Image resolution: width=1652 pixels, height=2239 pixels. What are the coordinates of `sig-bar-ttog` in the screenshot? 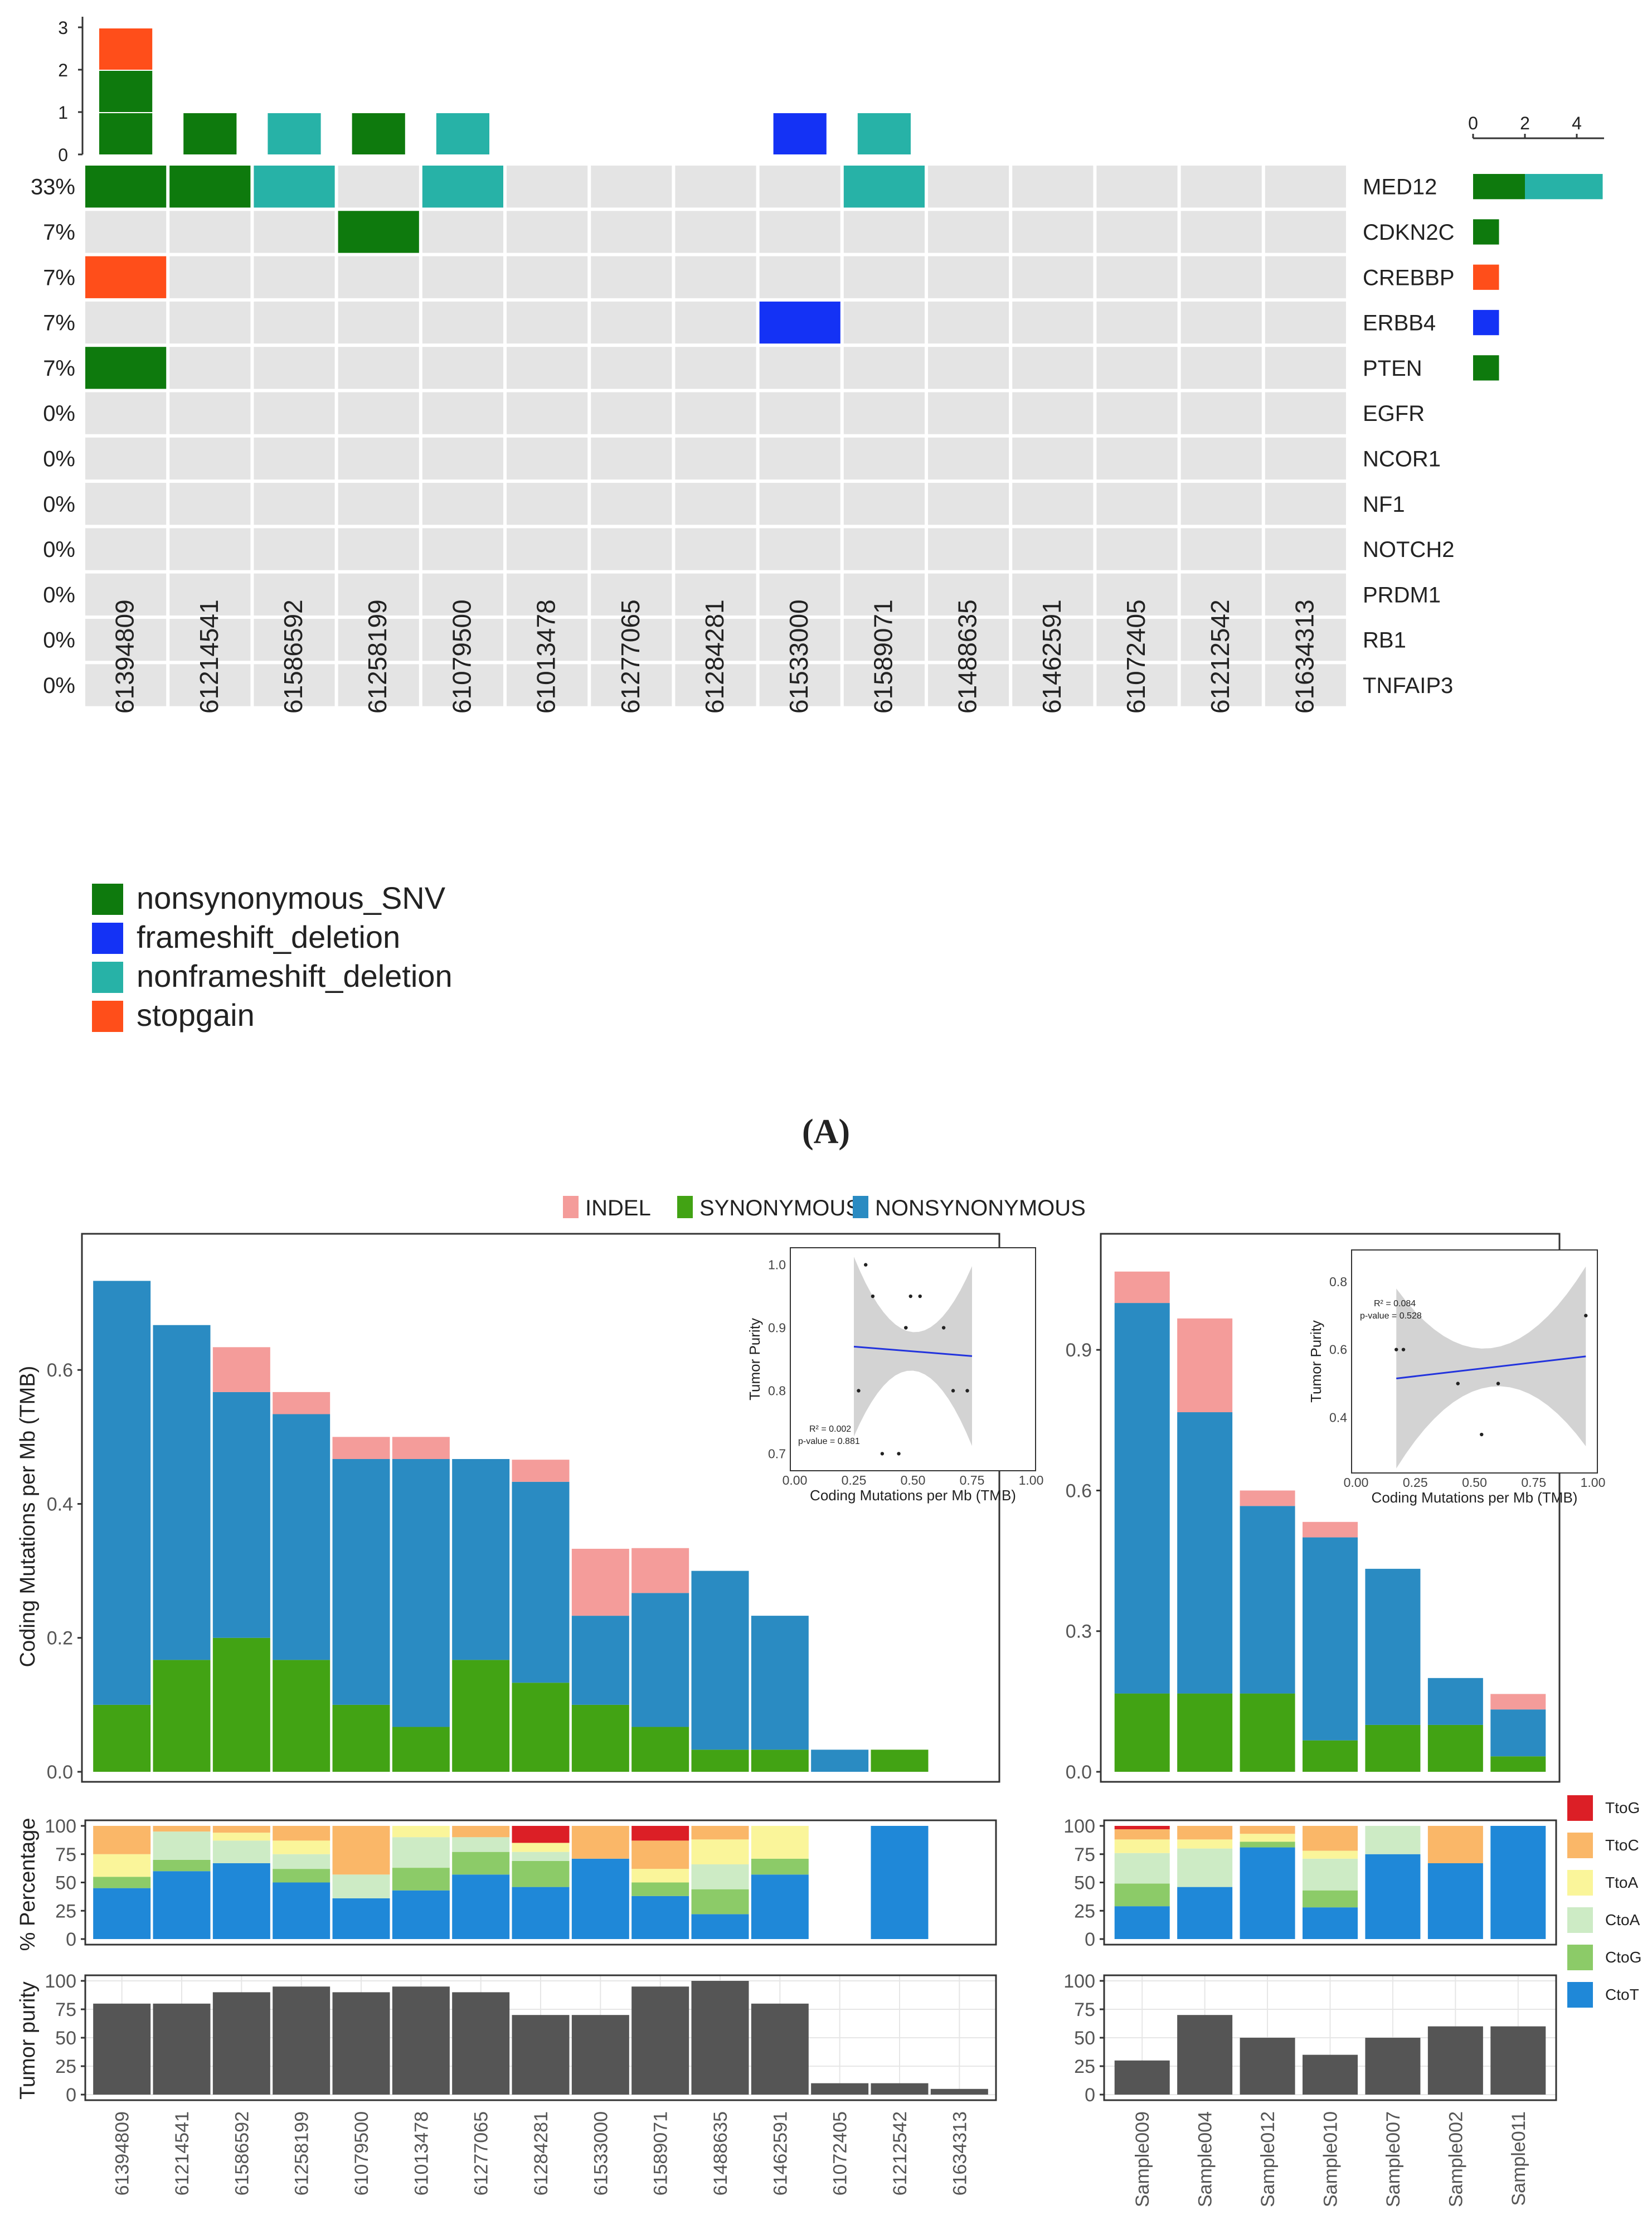 It's located at (660, 1833).